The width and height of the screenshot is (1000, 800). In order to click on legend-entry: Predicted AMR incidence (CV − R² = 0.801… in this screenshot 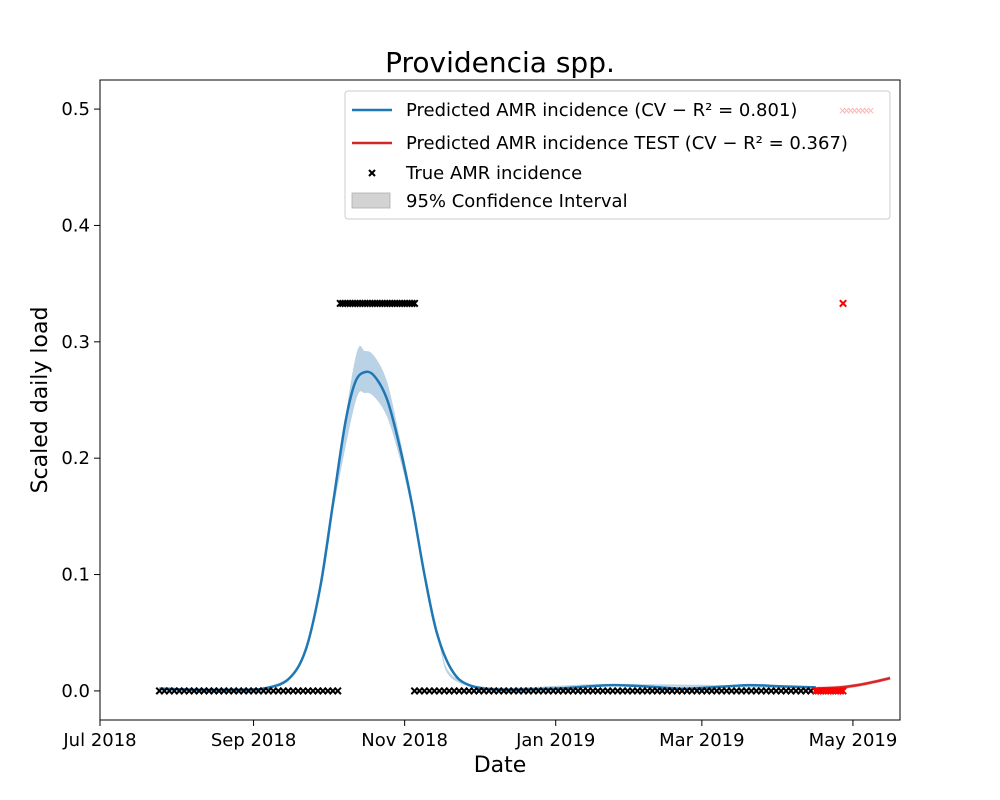, I will do `click(574, 110)`.